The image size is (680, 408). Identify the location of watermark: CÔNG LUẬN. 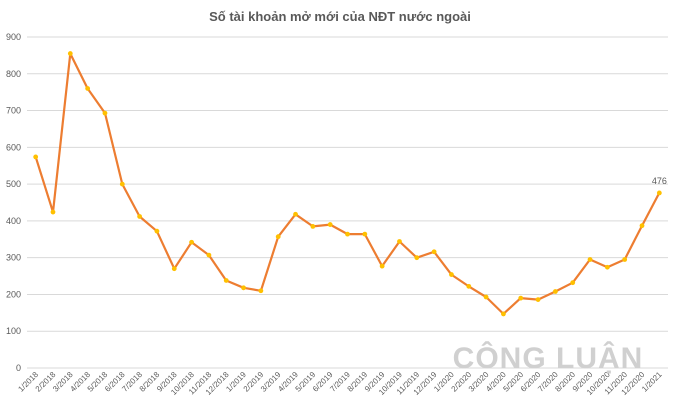
(548, 358).